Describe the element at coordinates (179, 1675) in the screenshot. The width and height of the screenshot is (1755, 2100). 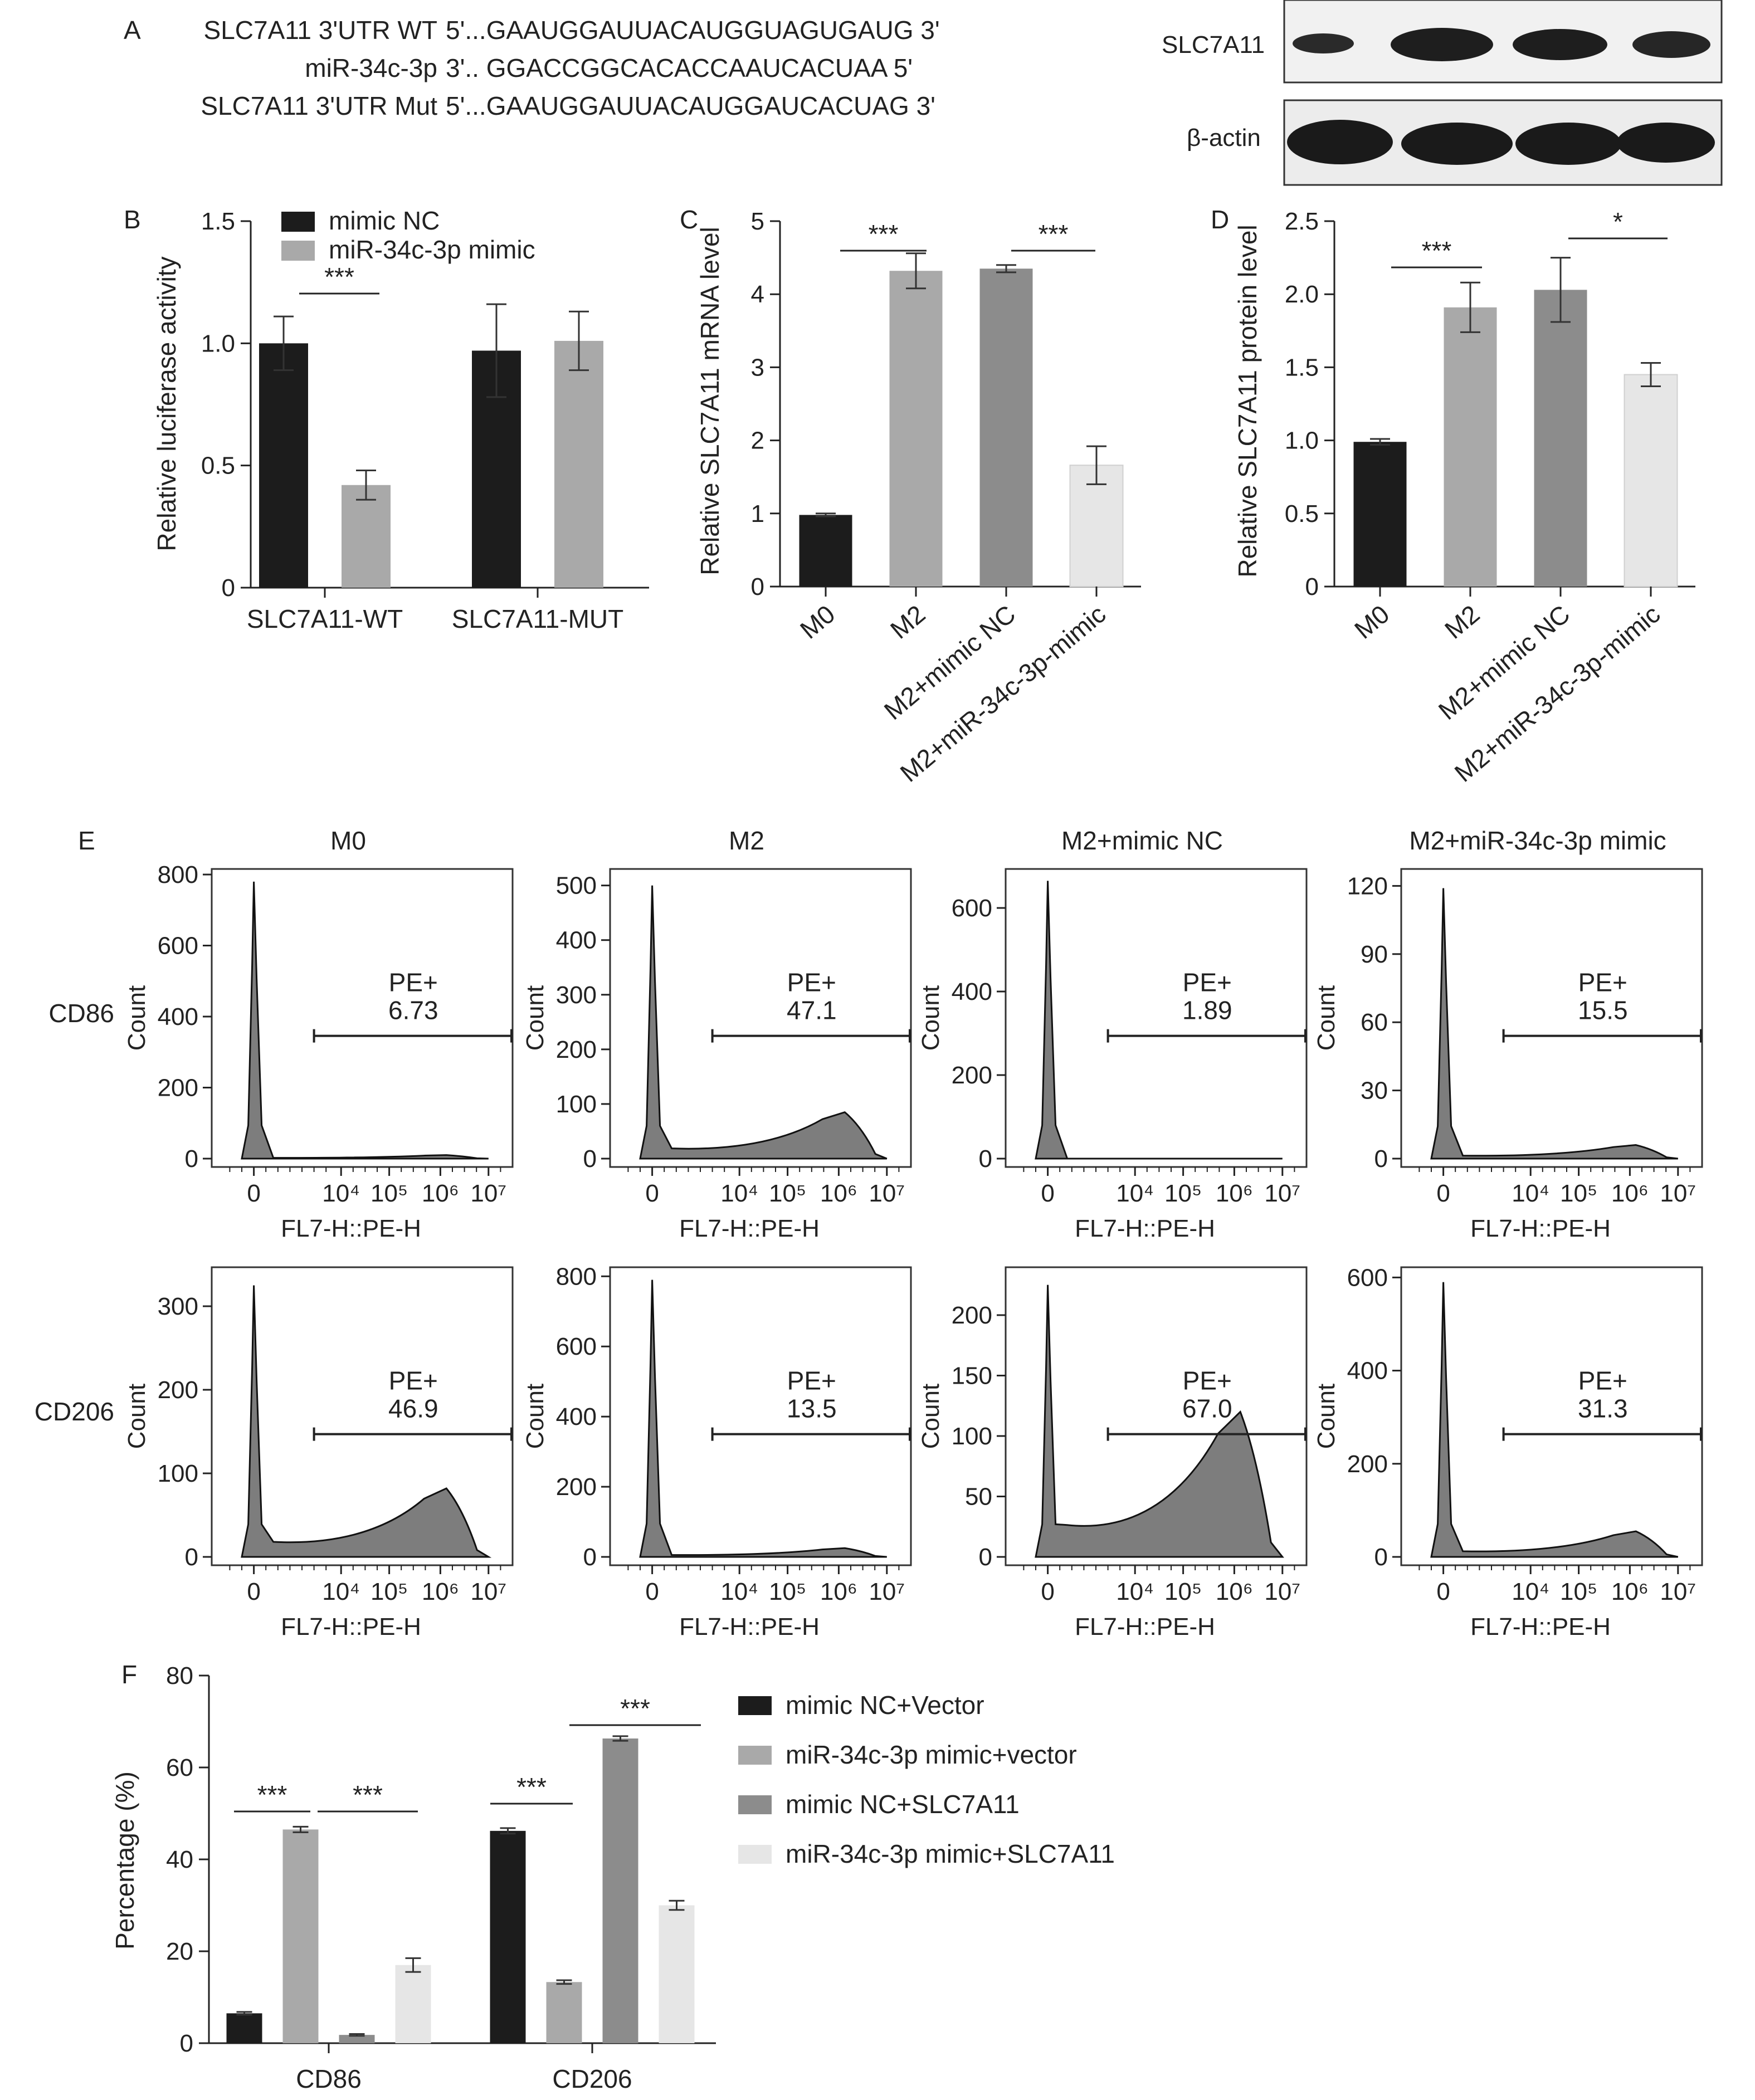
I see `y-tick-label: 80` at that location.